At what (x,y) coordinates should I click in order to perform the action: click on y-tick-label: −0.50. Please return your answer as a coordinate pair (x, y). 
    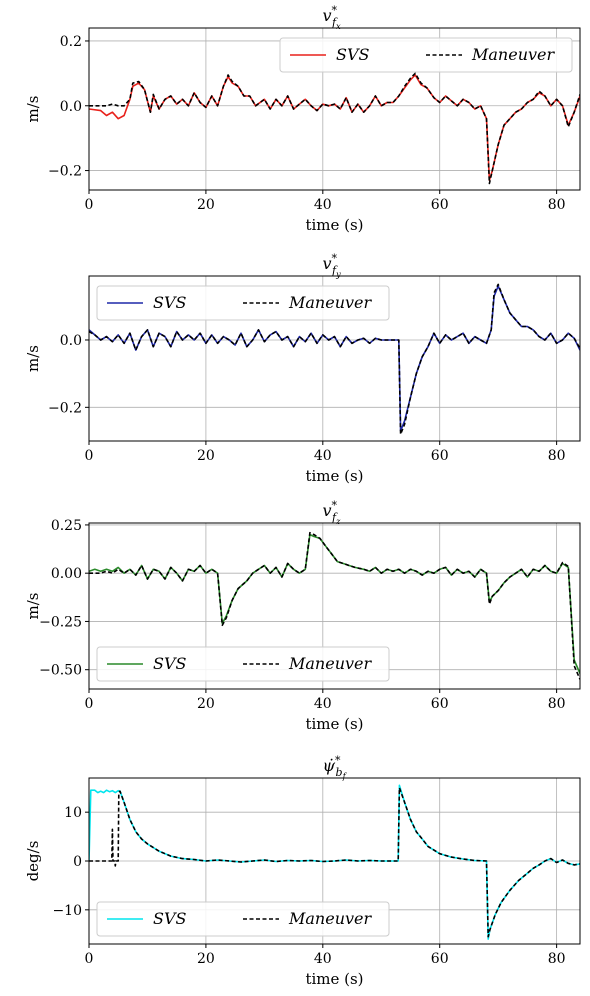
    Looking at the image, I should click on (60, 671).